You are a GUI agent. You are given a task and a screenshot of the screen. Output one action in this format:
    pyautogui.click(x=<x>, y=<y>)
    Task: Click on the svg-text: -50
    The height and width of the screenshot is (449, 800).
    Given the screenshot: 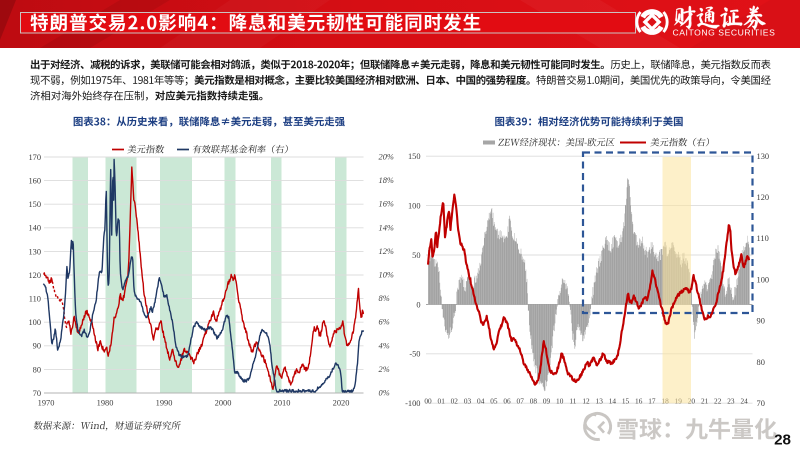 What is the action you would take?
    pyautogui.click(x=414, y=354)
    